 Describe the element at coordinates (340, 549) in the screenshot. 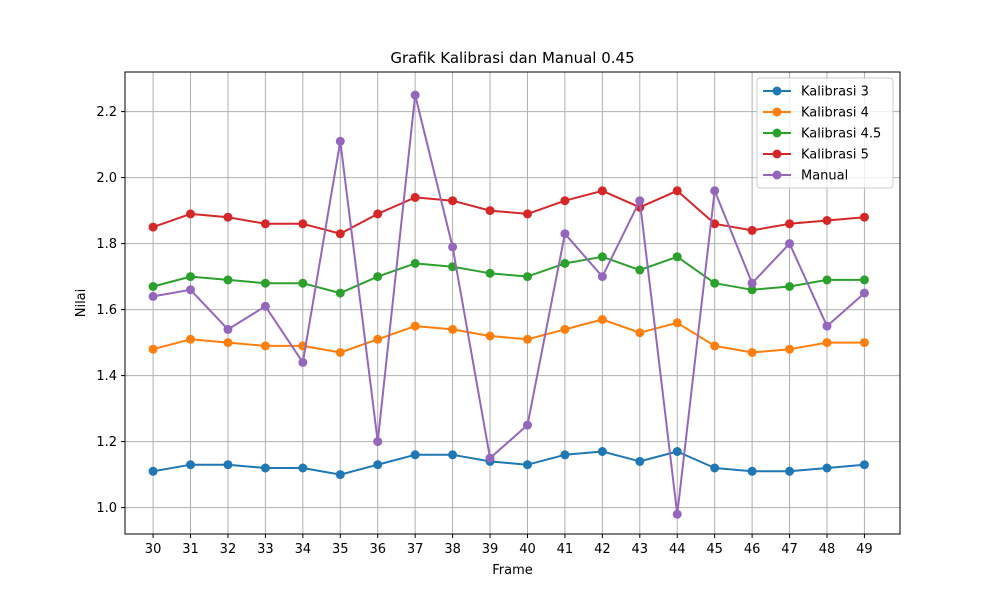

I see `x-tick-label: 35` at that location.